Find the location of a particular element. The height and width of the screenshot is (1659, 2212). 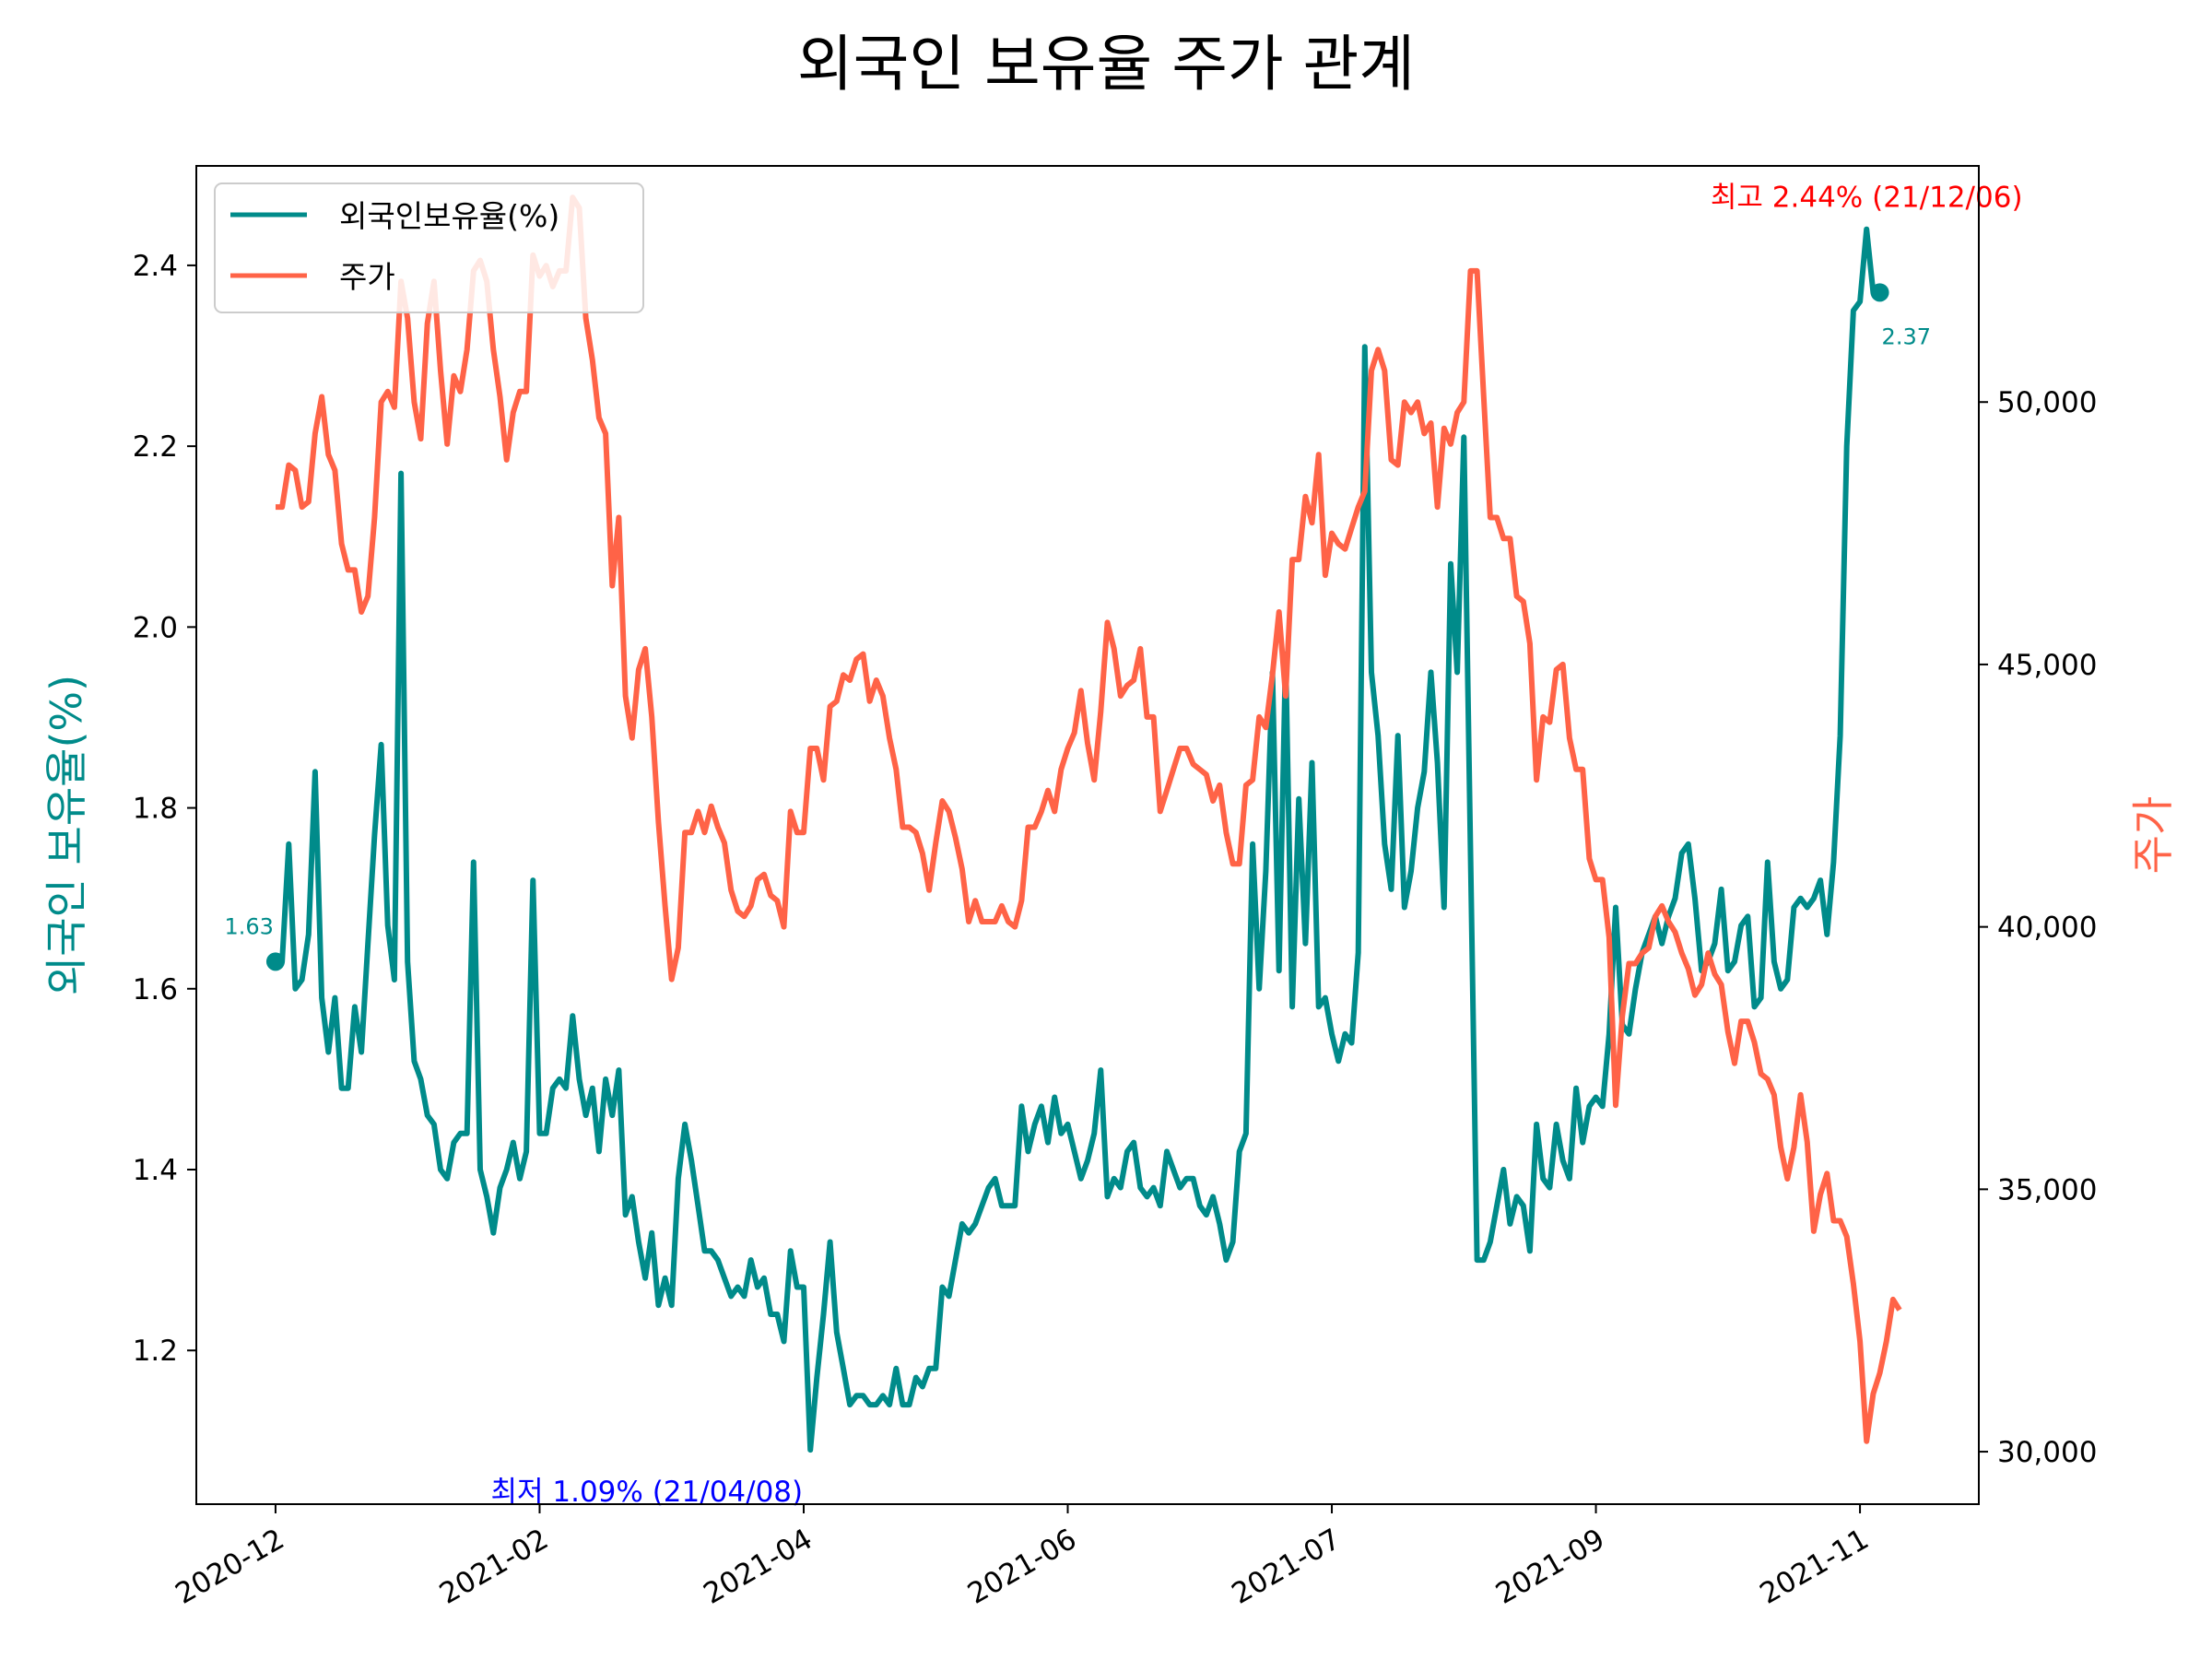

x-tick-label: 2021-04 is located at coordinates (758, 1567).